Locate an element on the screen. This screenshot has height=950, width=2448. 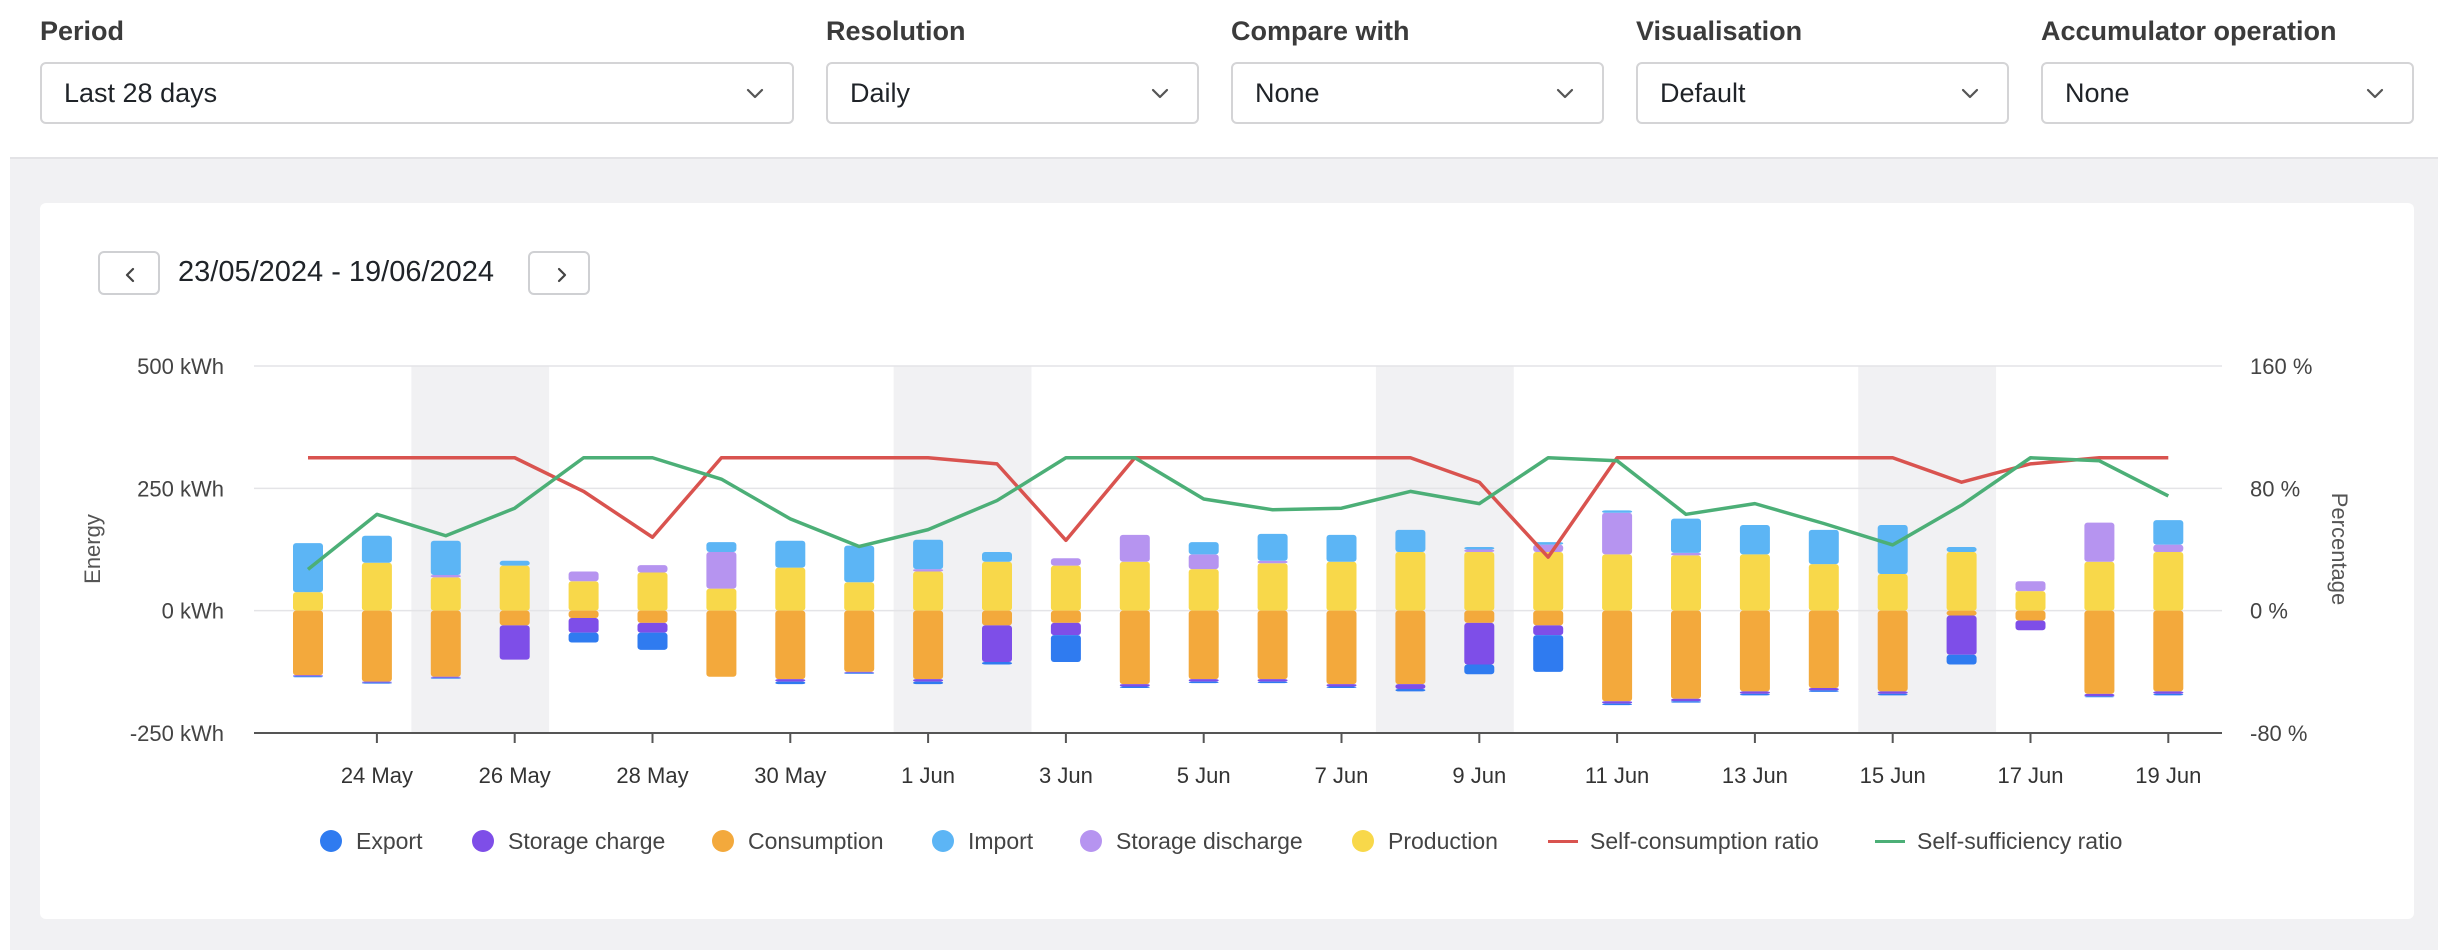
period-select: Last 28 days is located at coordinates (417, 93).